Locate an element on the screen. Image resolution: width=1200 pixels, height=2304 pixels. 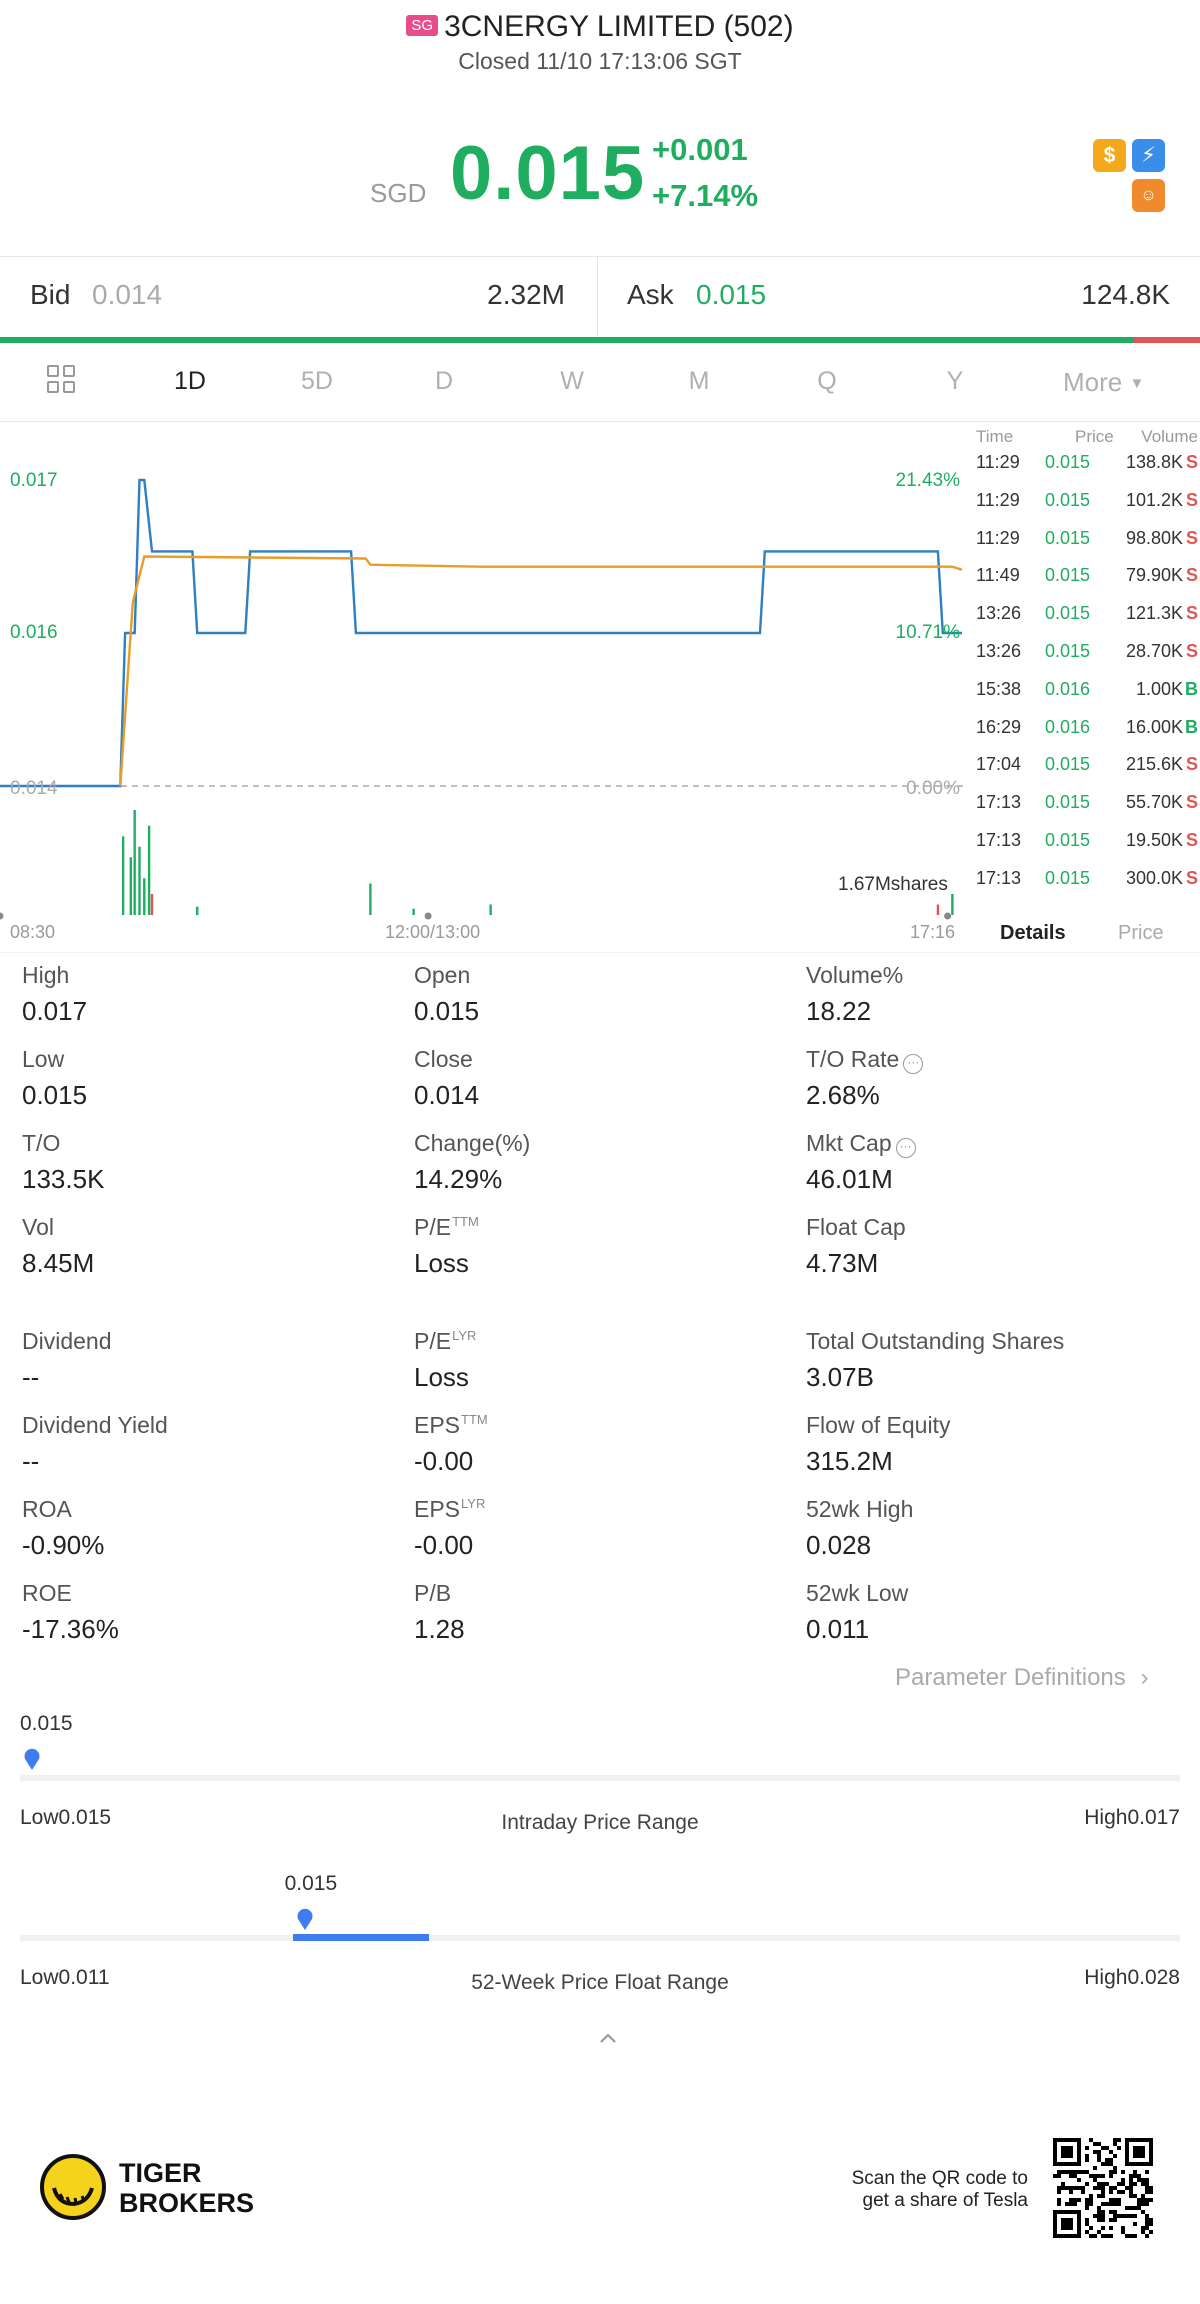
tab-q: Q is located at coordinates (827, 381).